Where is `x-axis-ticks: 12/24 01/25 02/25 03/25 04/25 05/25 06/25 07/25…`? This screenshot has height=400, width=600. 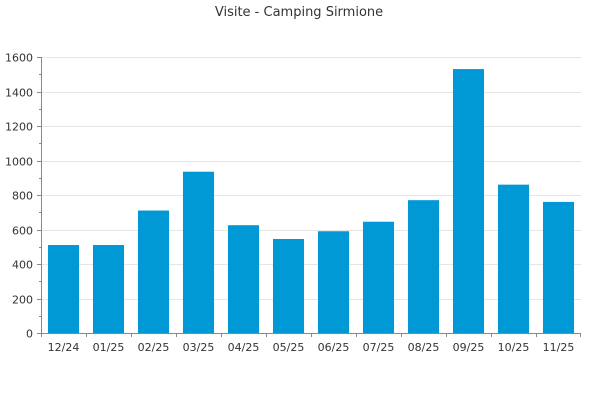 x-axis-ticks: 12/24 01/25 02/25 03/25 04/25 05/25 06/25 07/25… is located at coordinates (311, 343).